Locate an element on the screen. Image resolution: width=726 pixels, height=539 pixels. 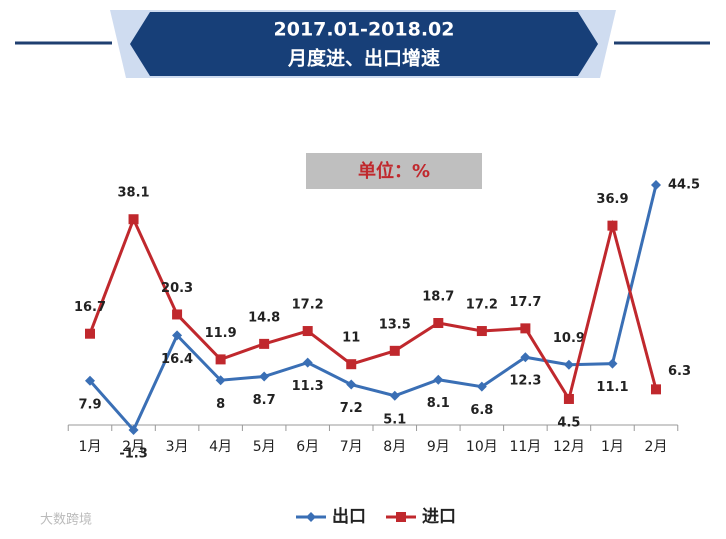
data-label: 44.5 is located at coordinates (684, 185).